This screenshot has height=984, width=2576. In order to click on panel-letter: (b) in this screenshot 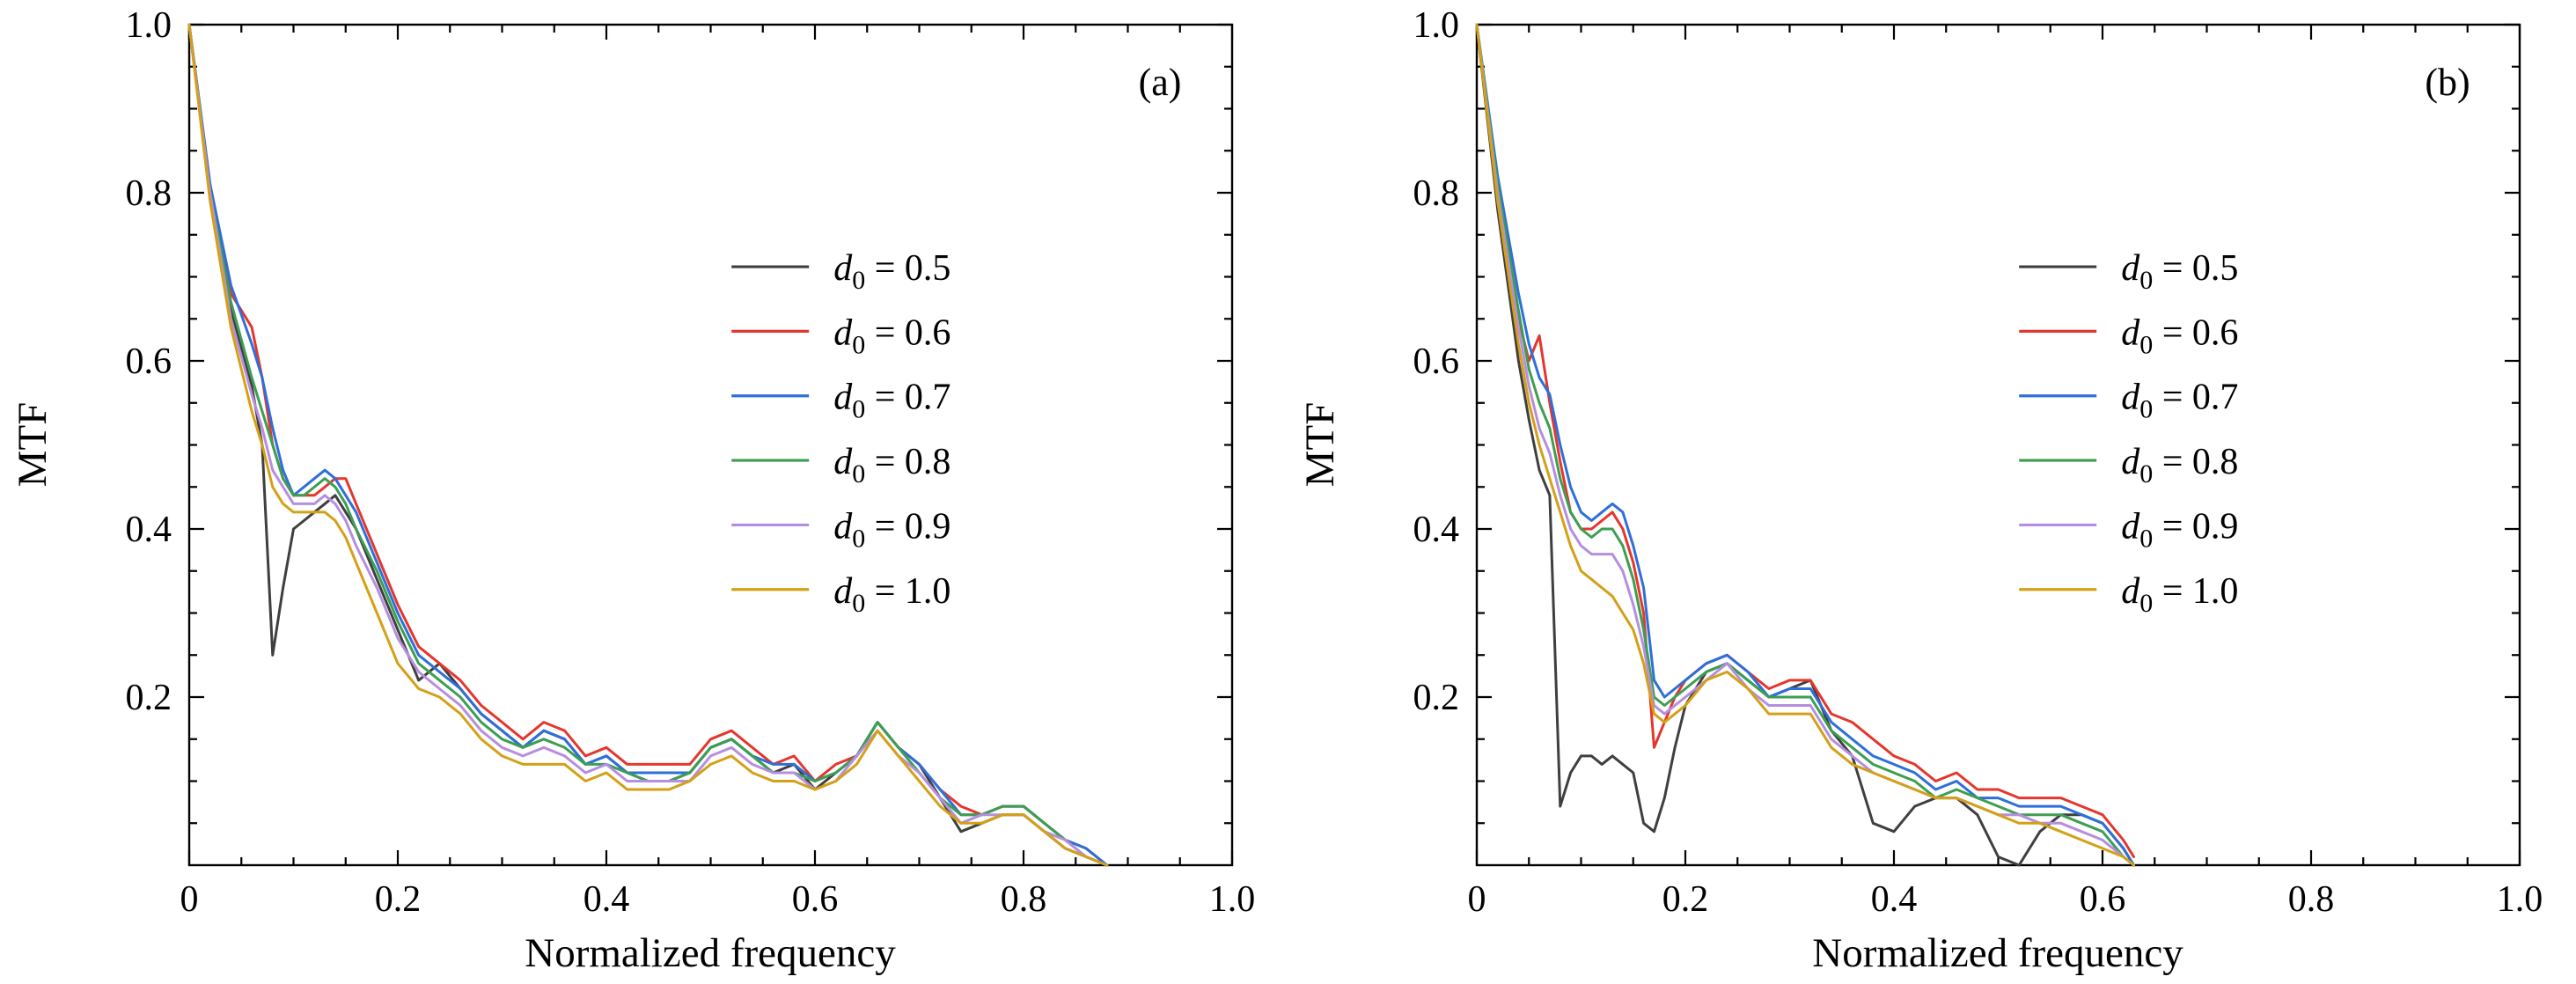, I will do `click(2447, 82)`.